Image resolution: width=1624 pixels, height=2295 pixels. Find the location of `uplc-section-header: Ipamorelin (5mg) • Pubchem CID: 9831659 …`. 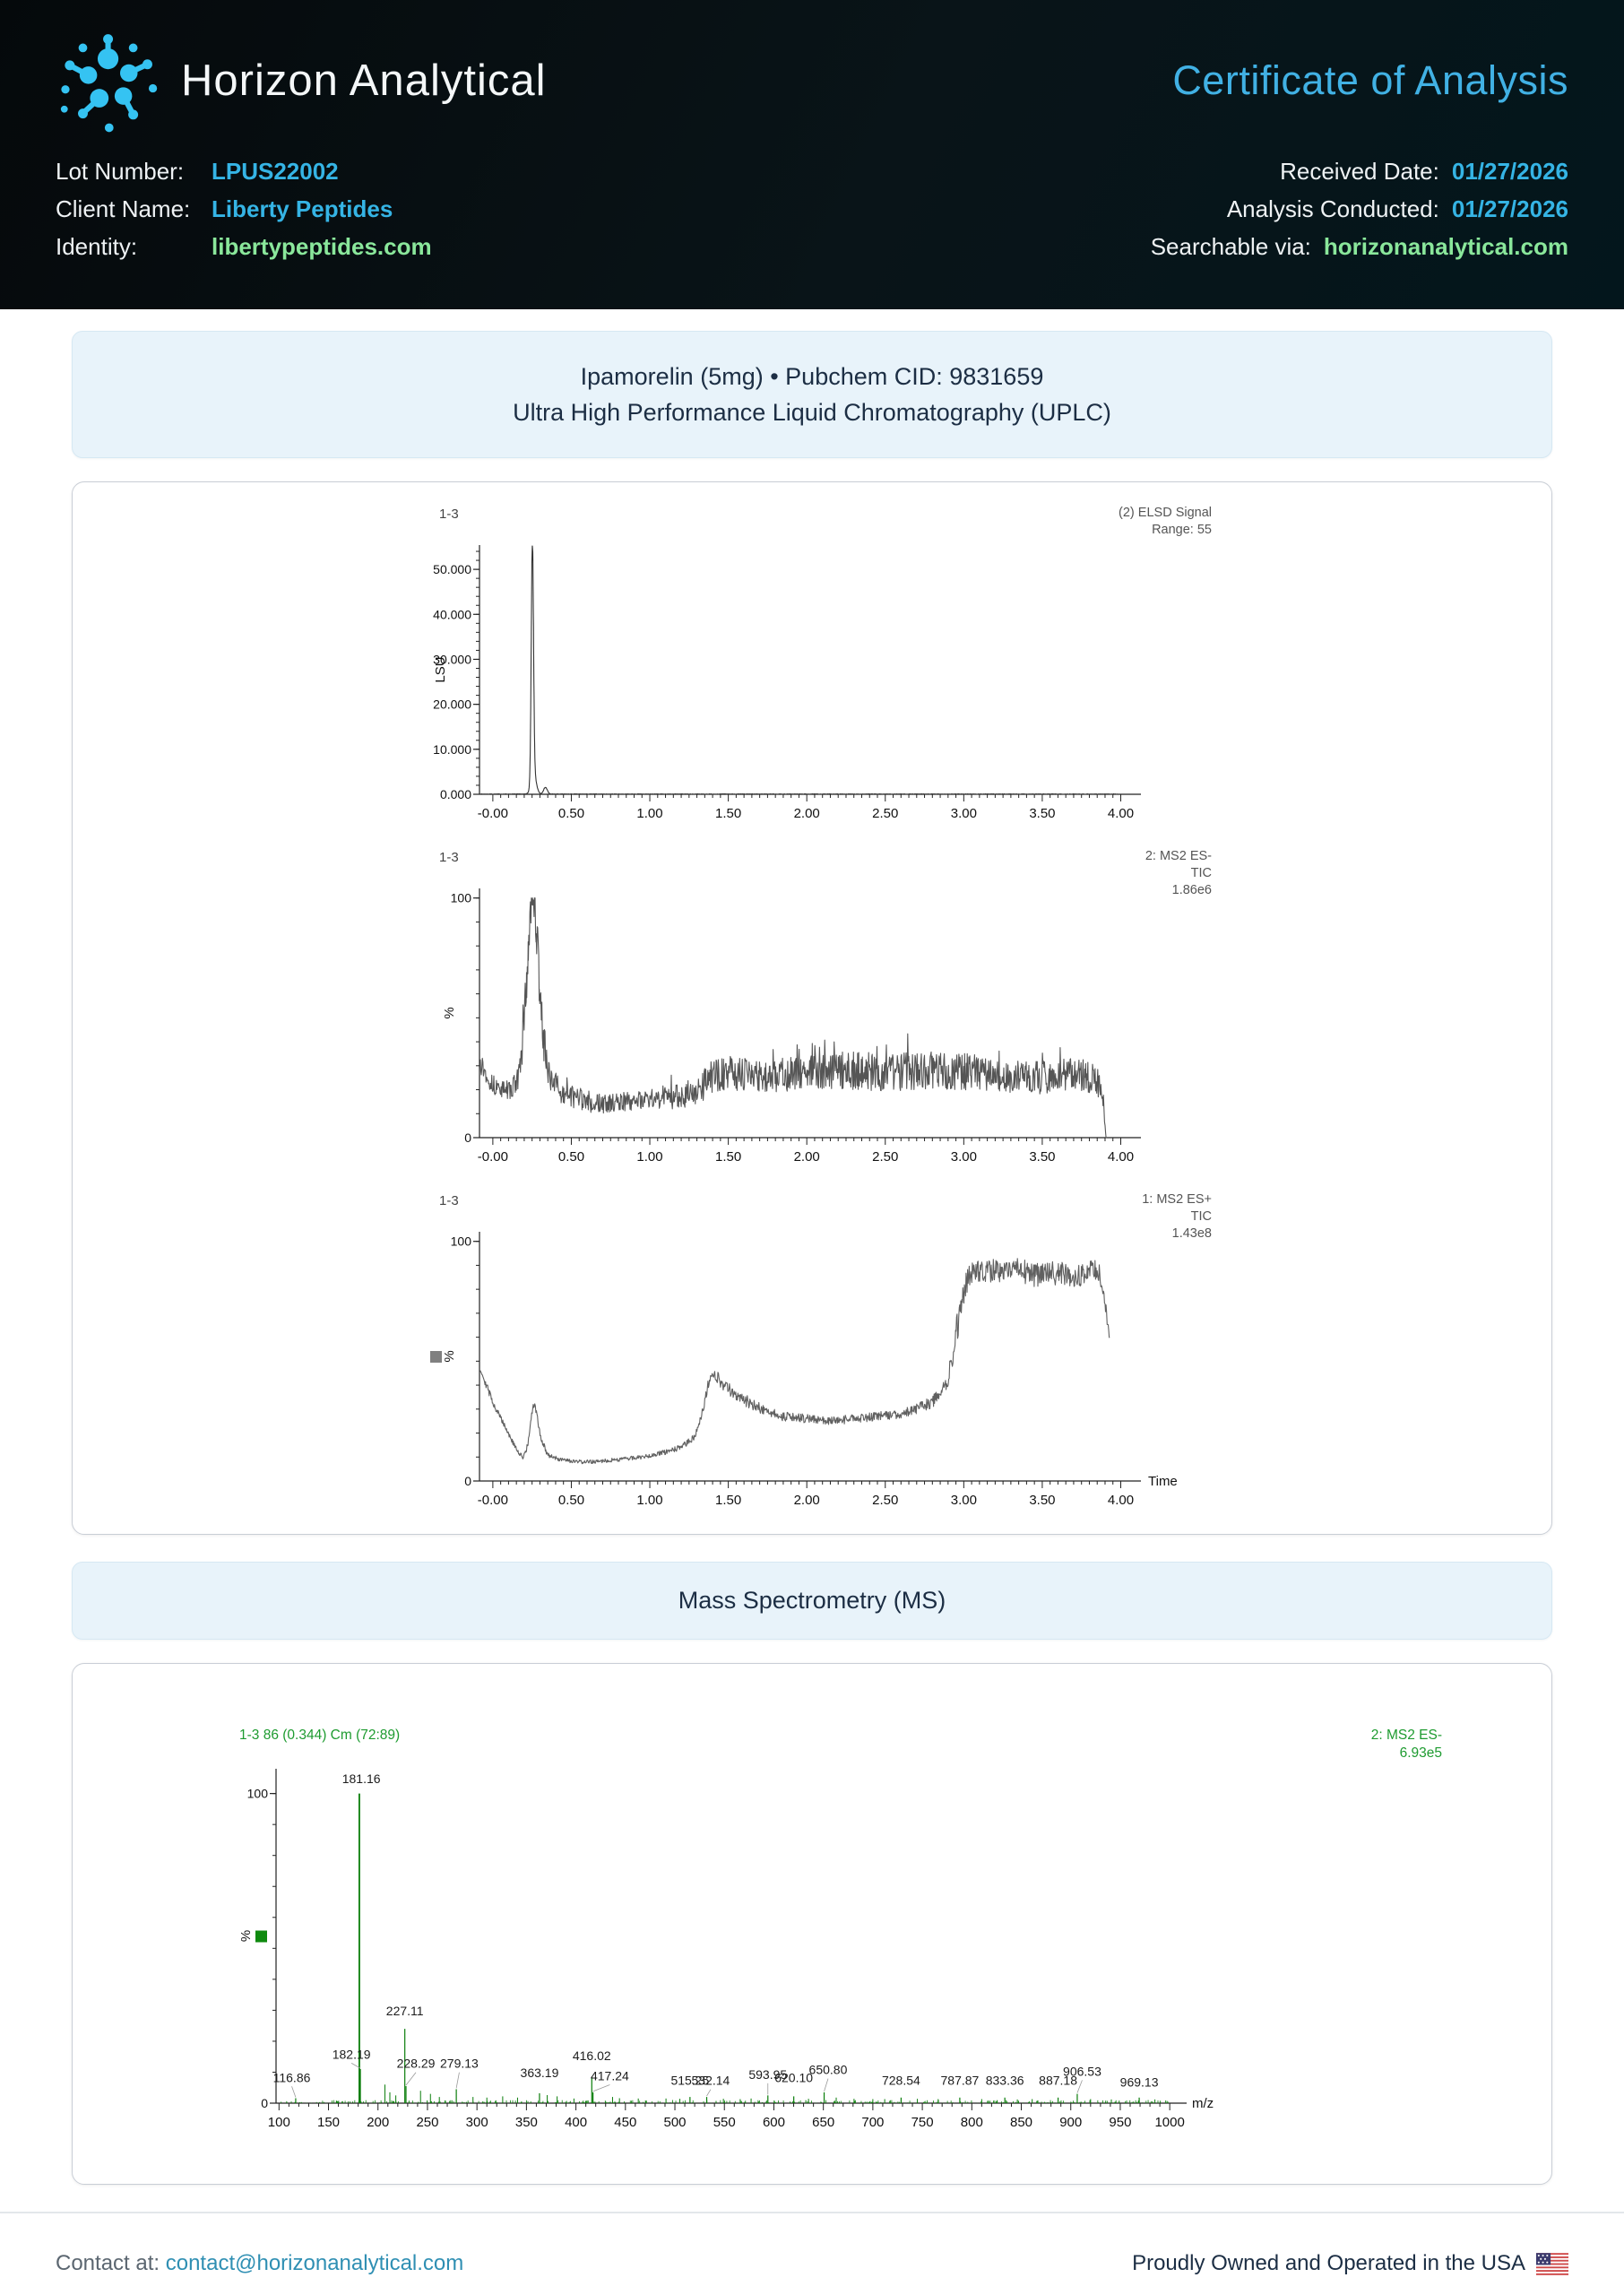

uplc-section-header: Ipamorelin (5mg) • Pubchem CID: 9831659 … is located at coordinates (812, 394).